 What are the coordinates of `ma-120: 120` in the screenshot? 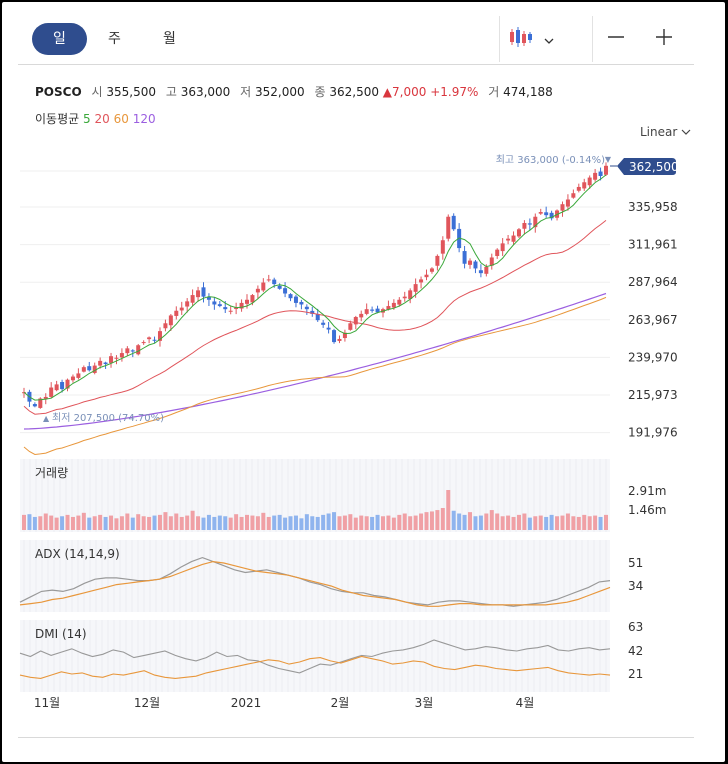 It's located at (144, 119).